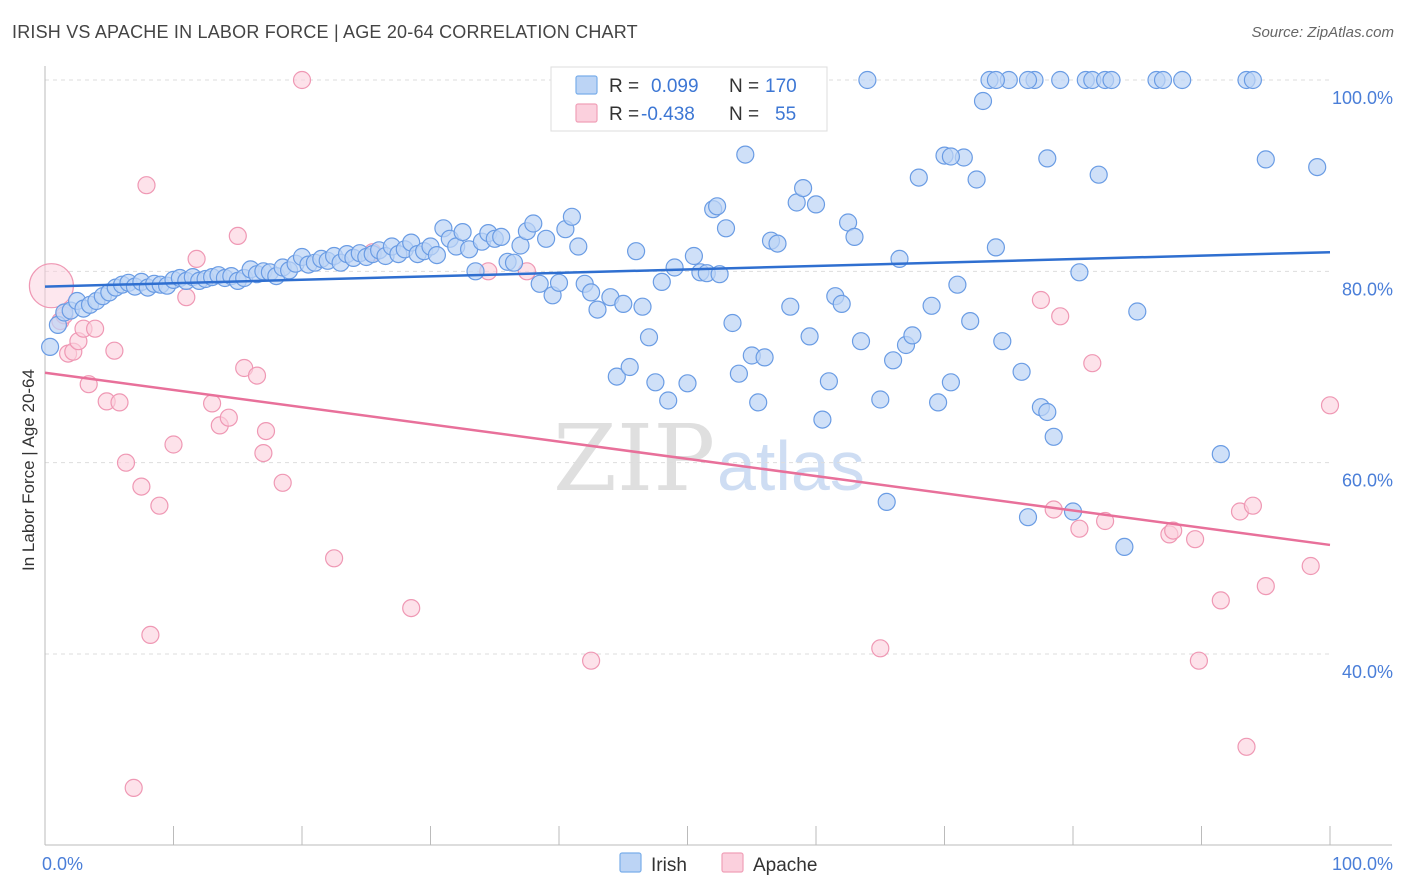  What do you see at coordinates (689, 99) in the screenshot?
I see `legend-top: R = 0.099 N = 170 R = -0.438 N = 55` at bounding box center [689, 99].